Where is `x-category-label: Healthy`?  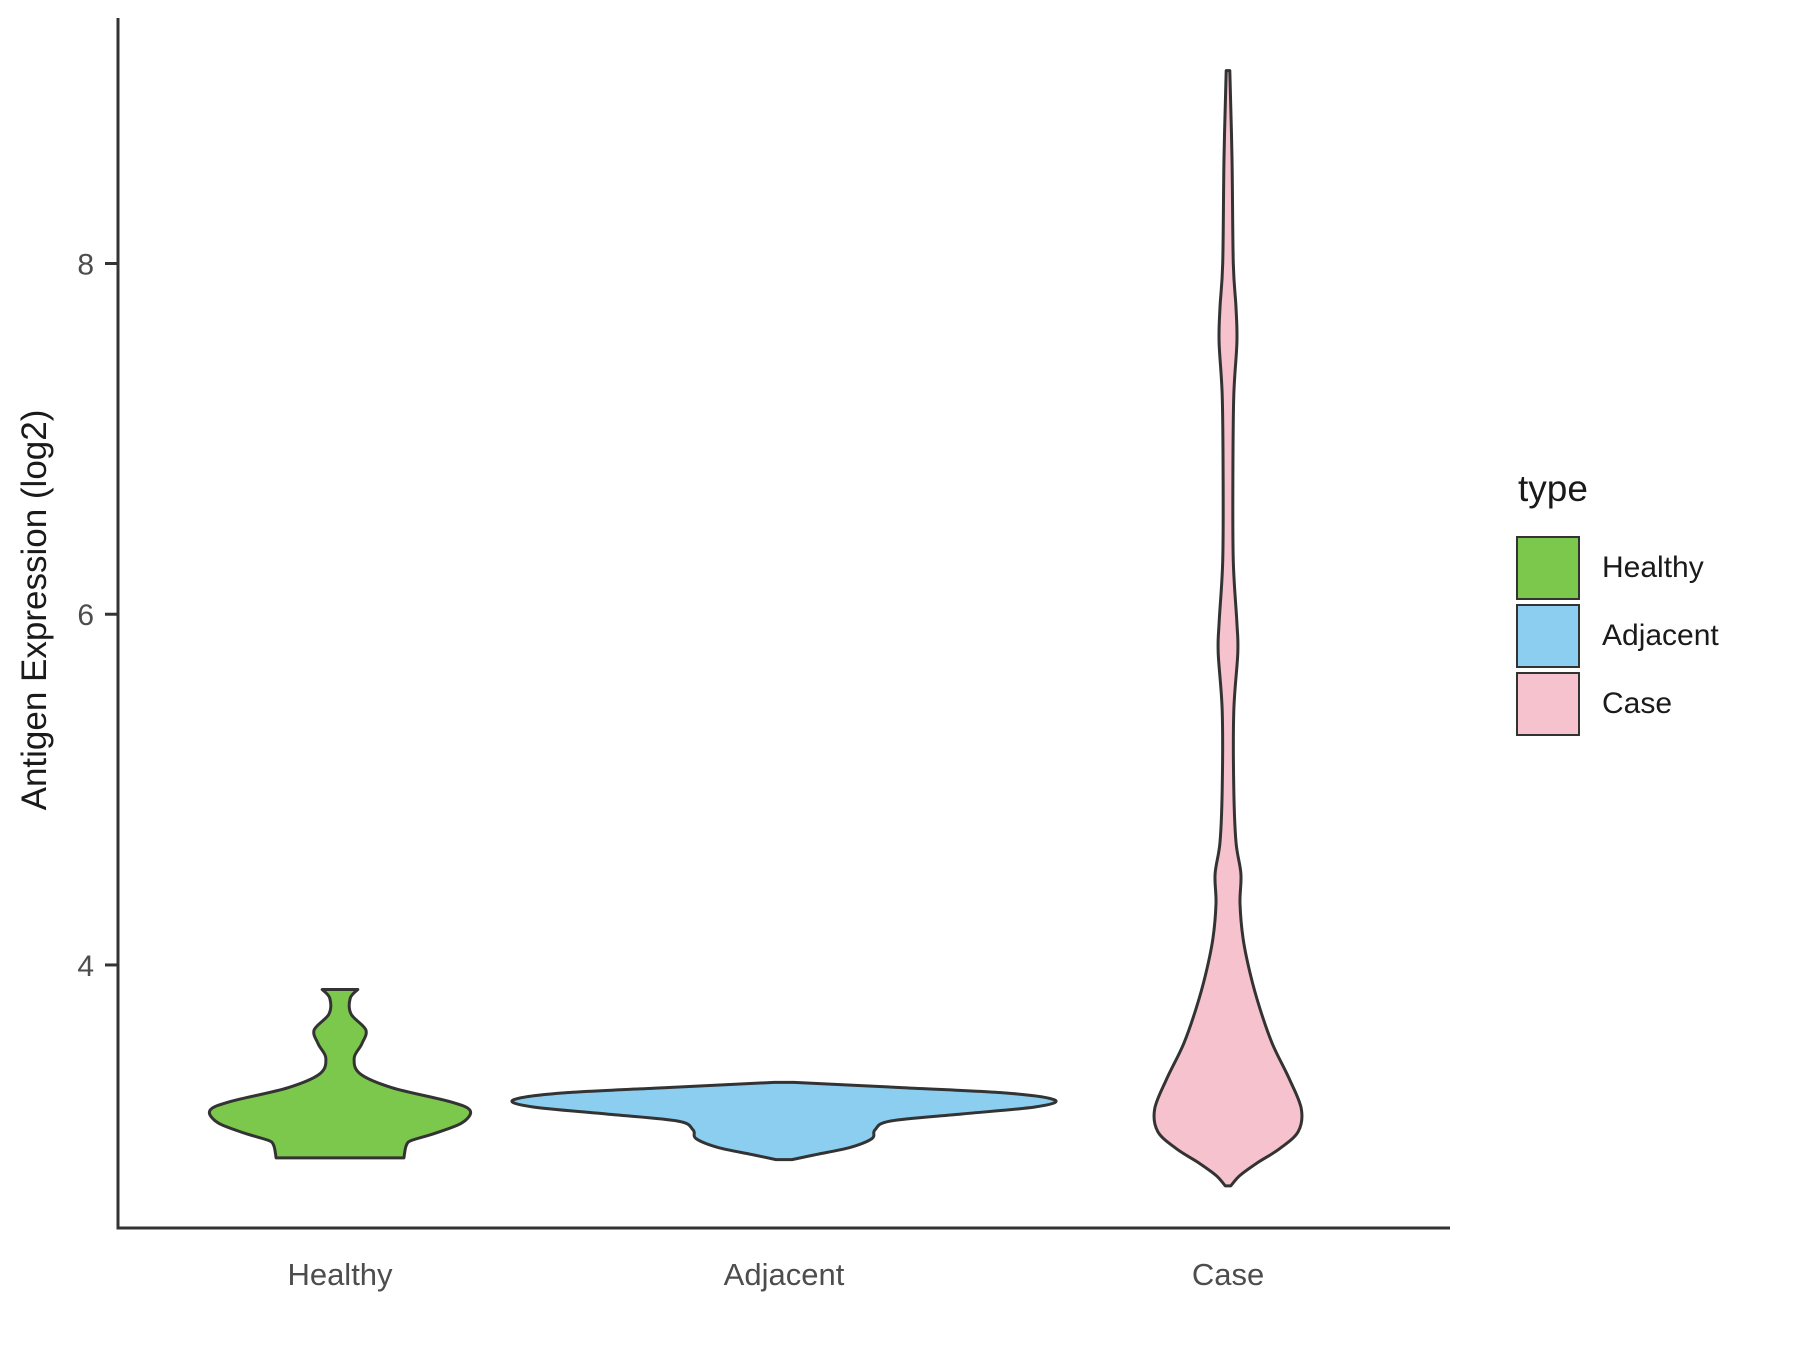 x-category-label: Healthy is located at coordinates (340, 1274).